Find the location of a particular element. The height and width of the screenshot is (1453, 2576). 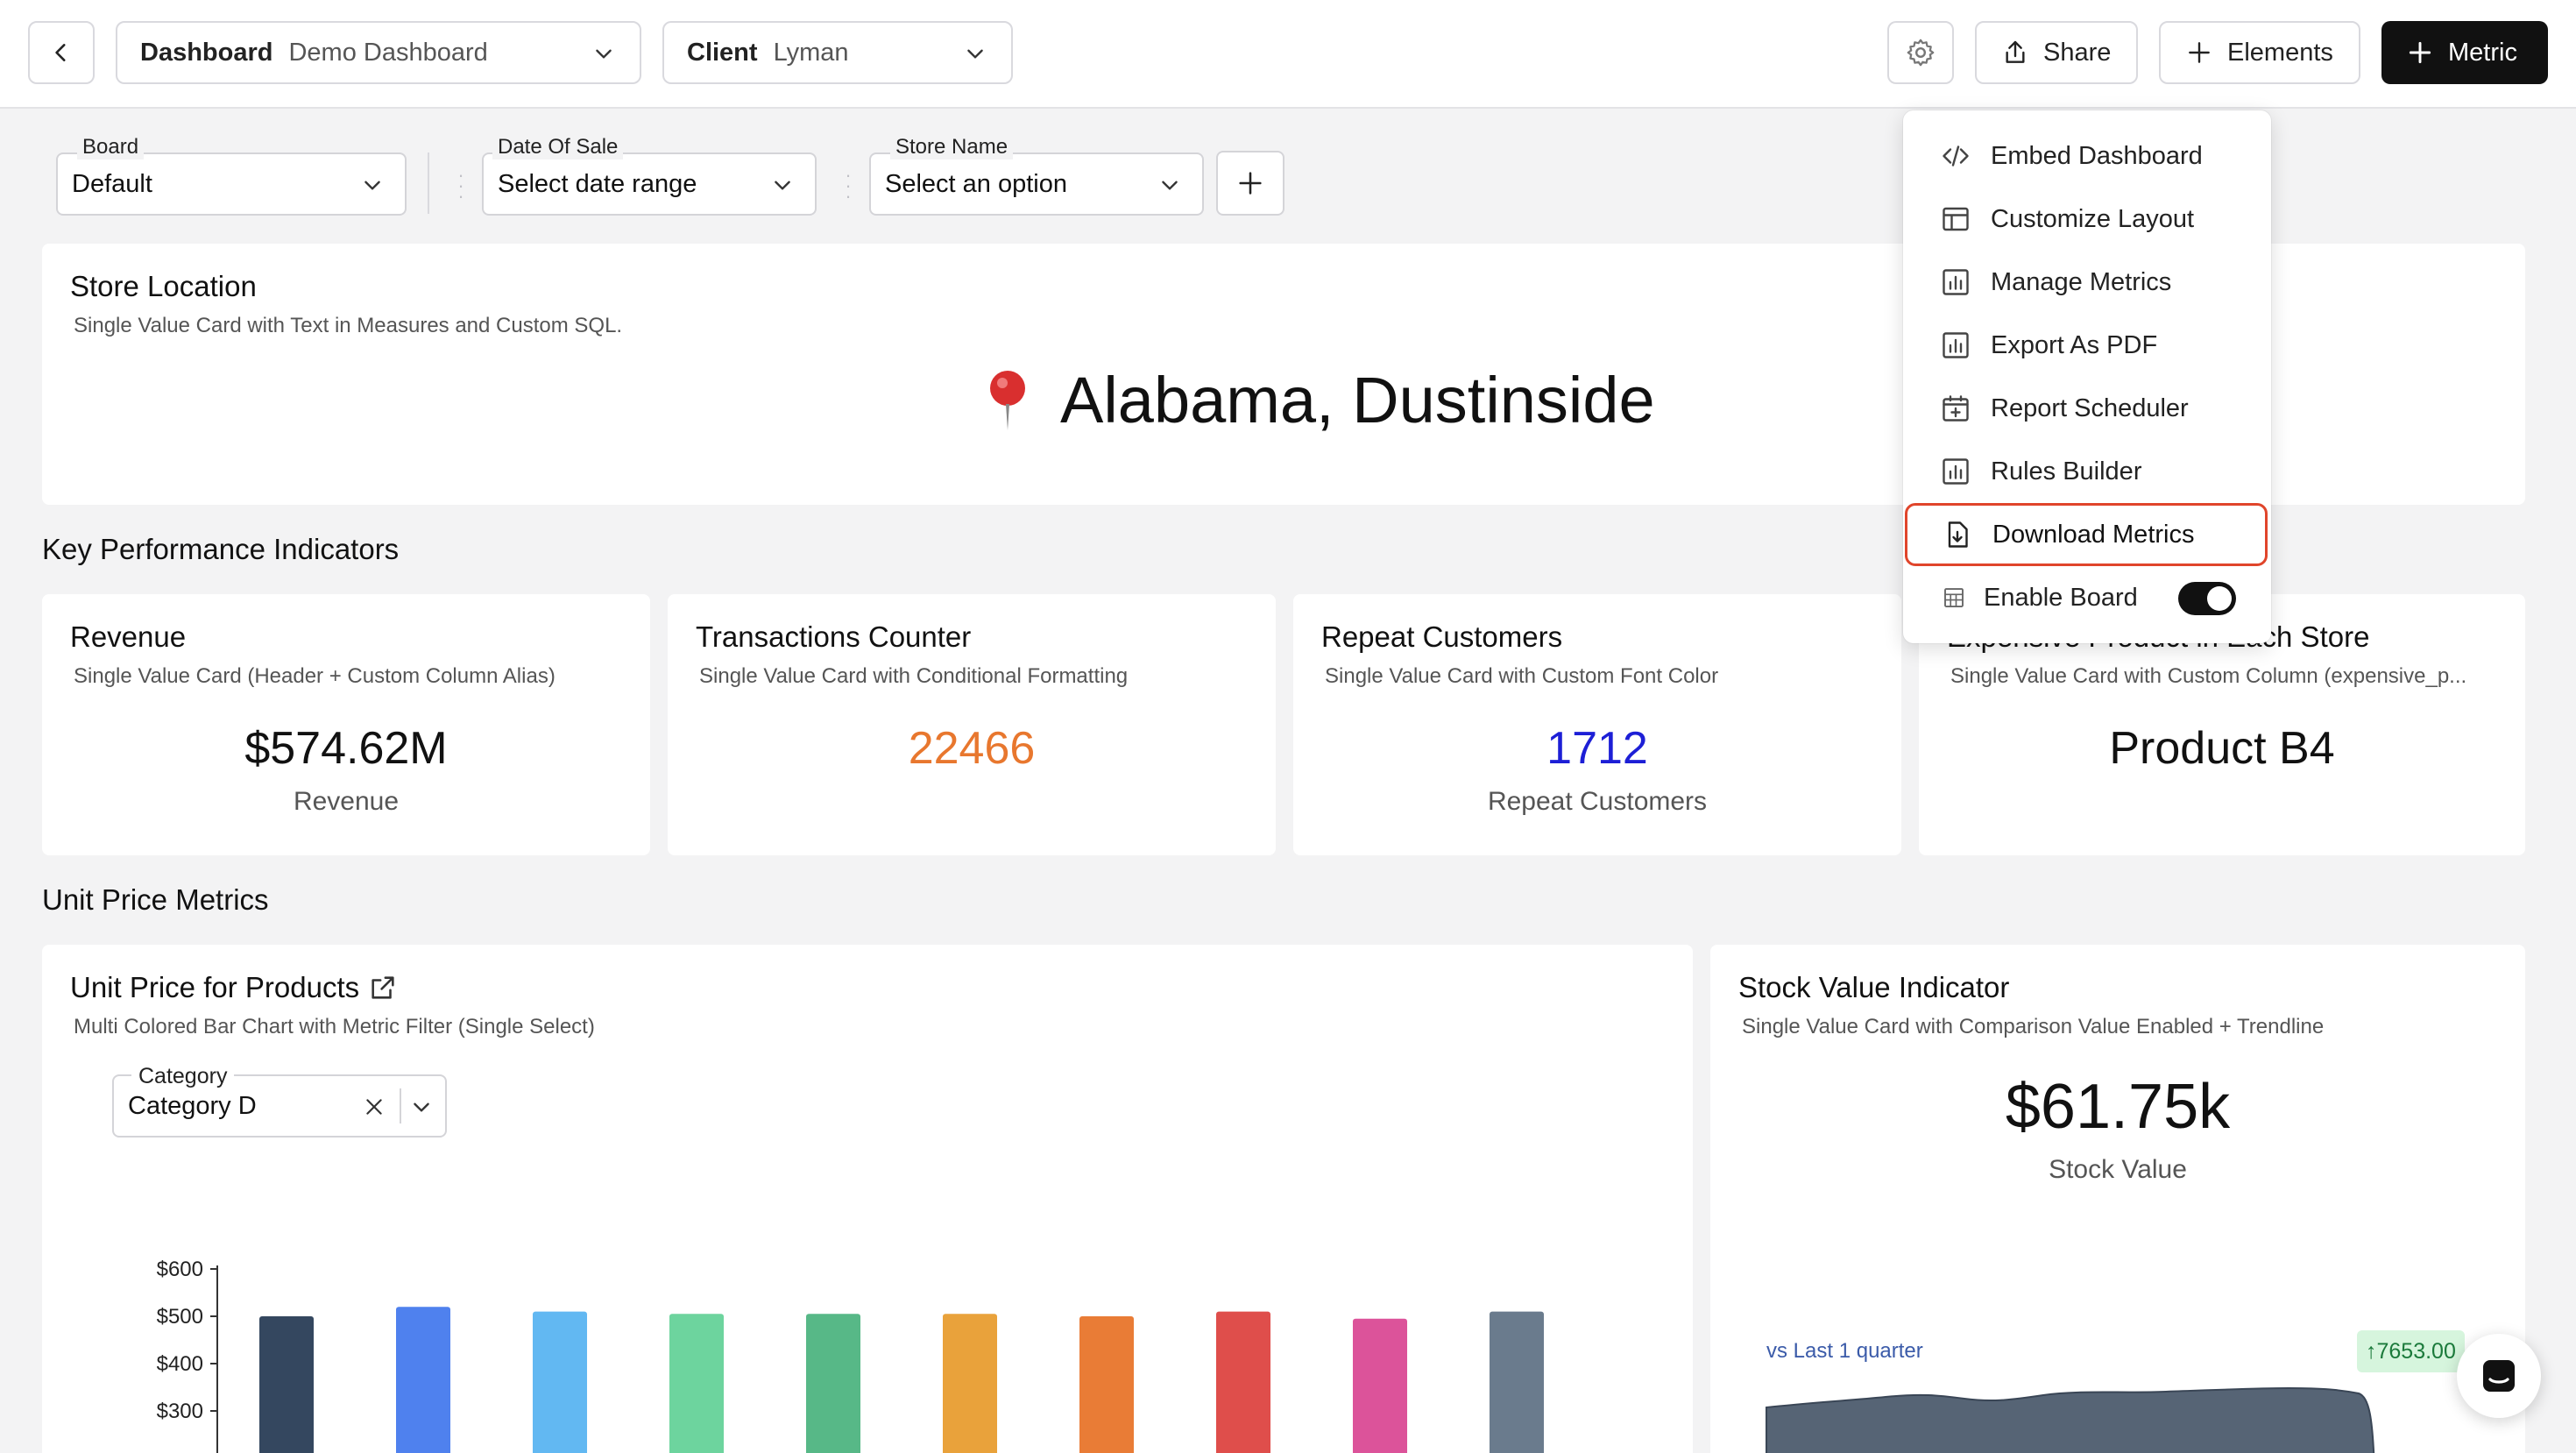

dashboard-select-value: Demo Dashboard is located at coordinates (388, 52).